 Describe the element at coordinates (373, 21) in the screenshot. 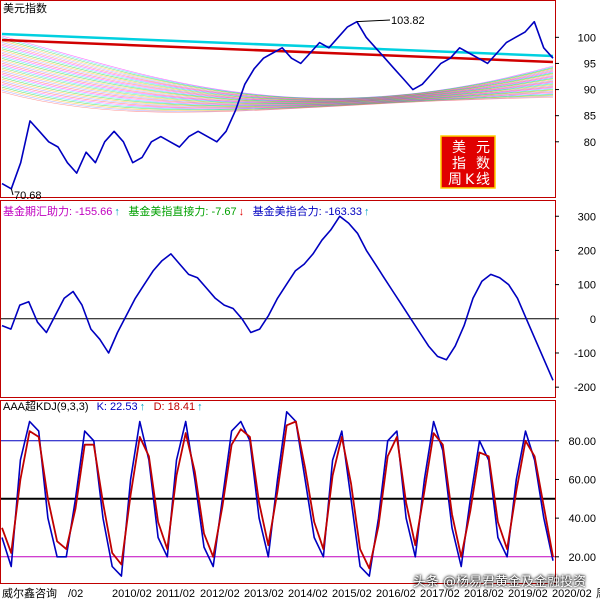

I see `high-connector` at that location.